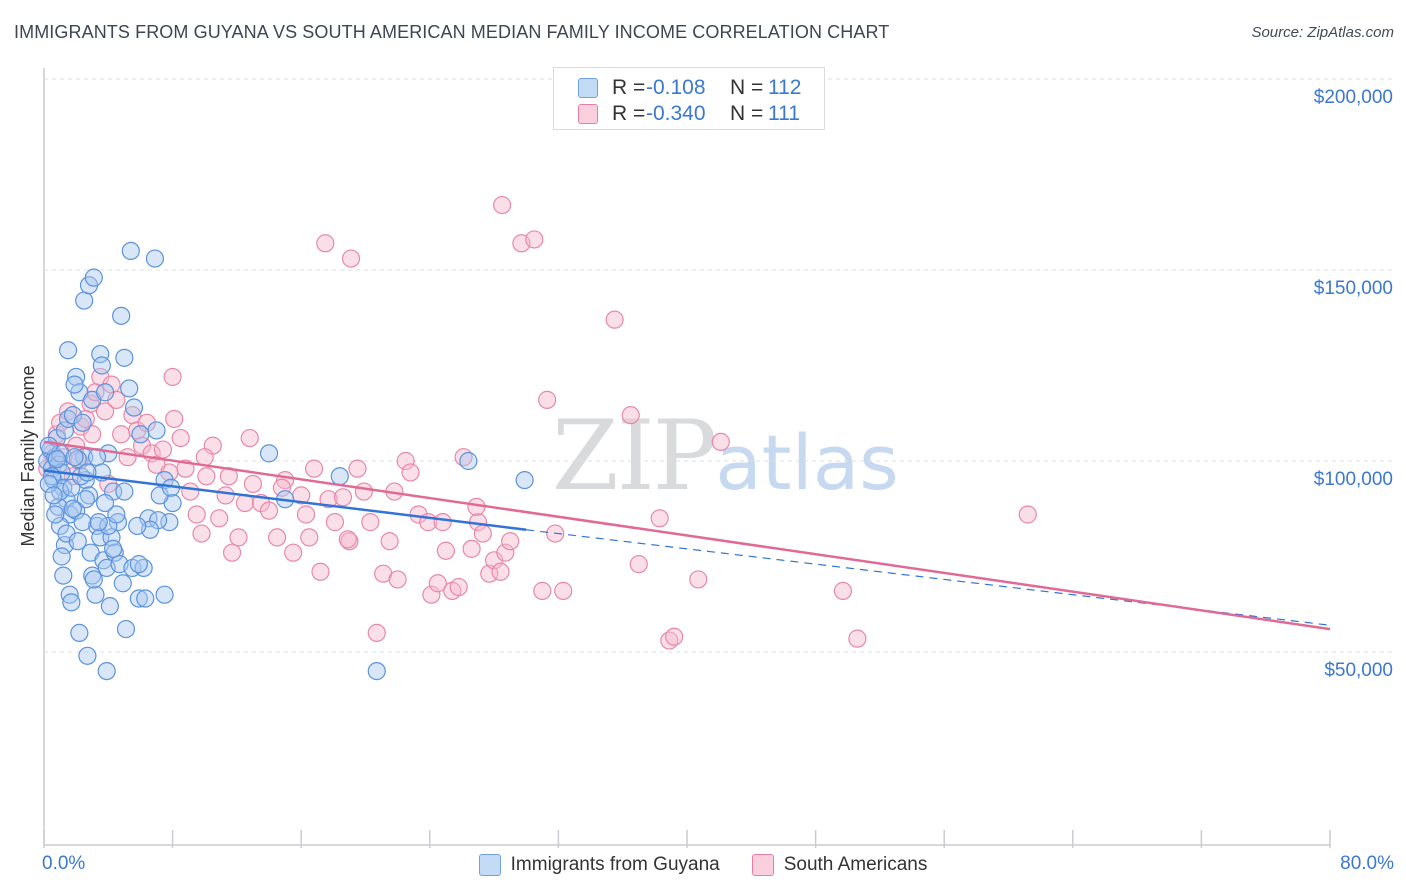 The width and height of the screenshot is (1406, 892). I want to click on legend-row-guyana: R = -0.108 N = 112, so click(689, 88).